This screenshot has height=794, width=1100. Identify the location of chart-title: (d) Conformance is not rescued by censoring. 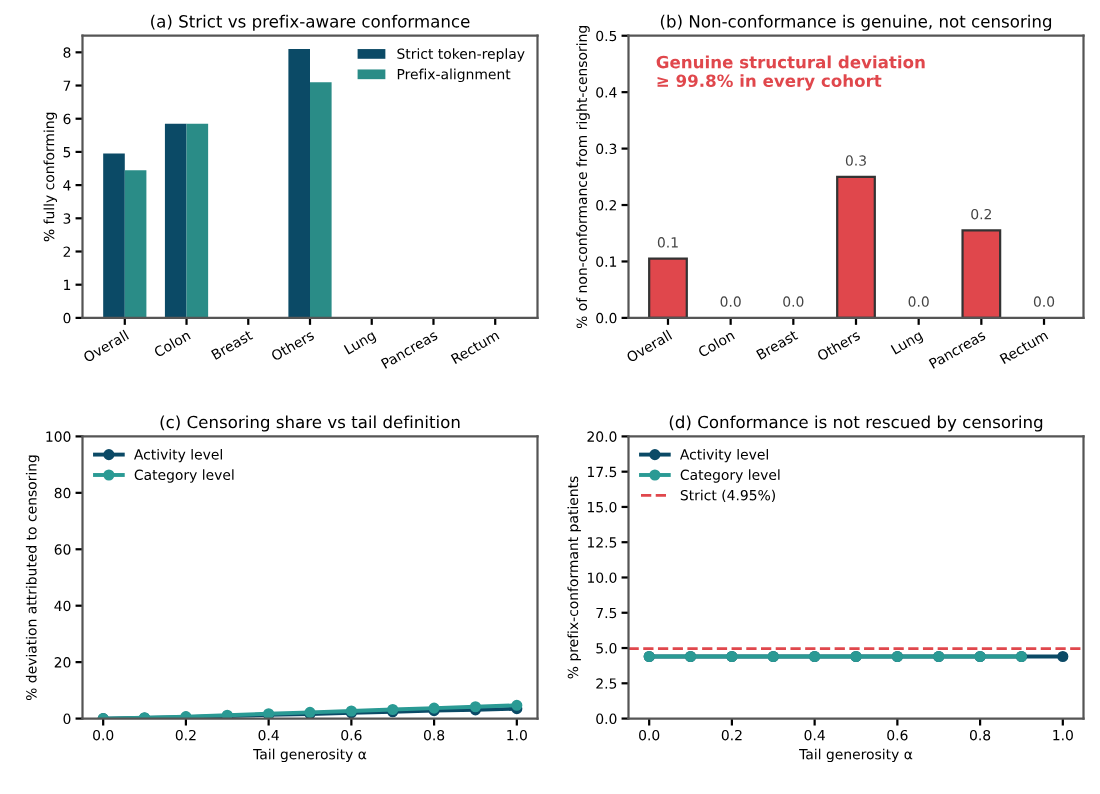
(856, 423).